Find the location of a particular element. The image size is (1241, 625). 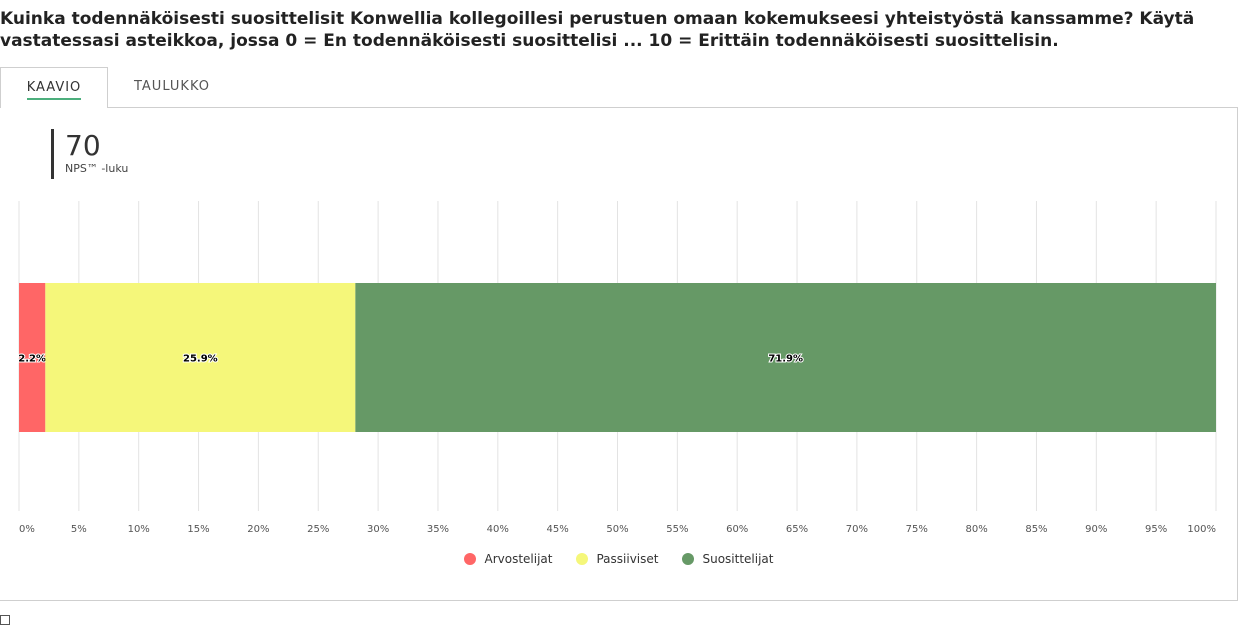

legend-label: Arvostelijat is located at coordinates (518, 559).